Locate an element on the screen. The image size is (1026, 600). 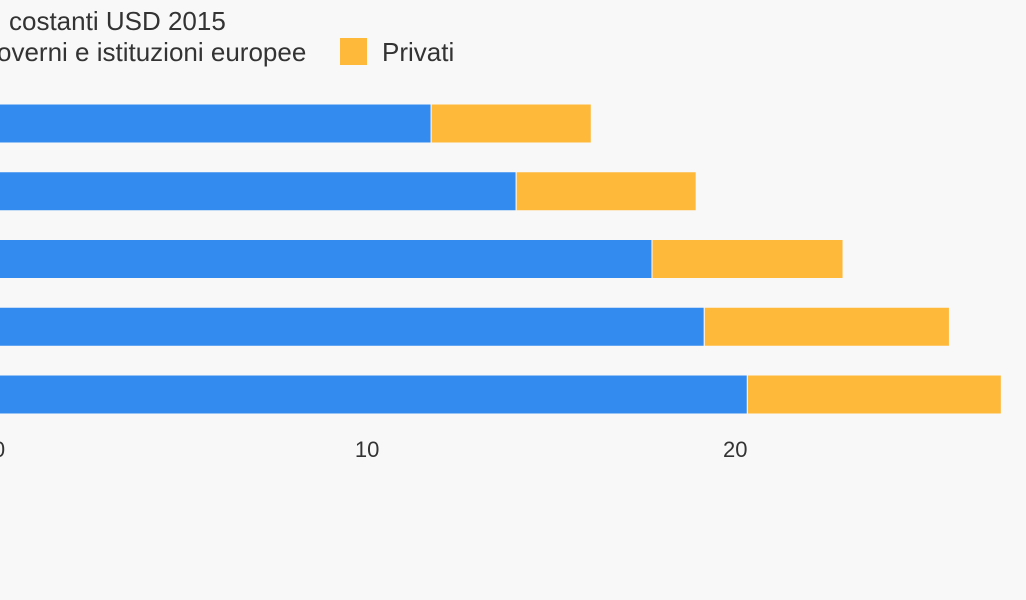
x-tick-label: 10 is located at coordinates (367, 449).